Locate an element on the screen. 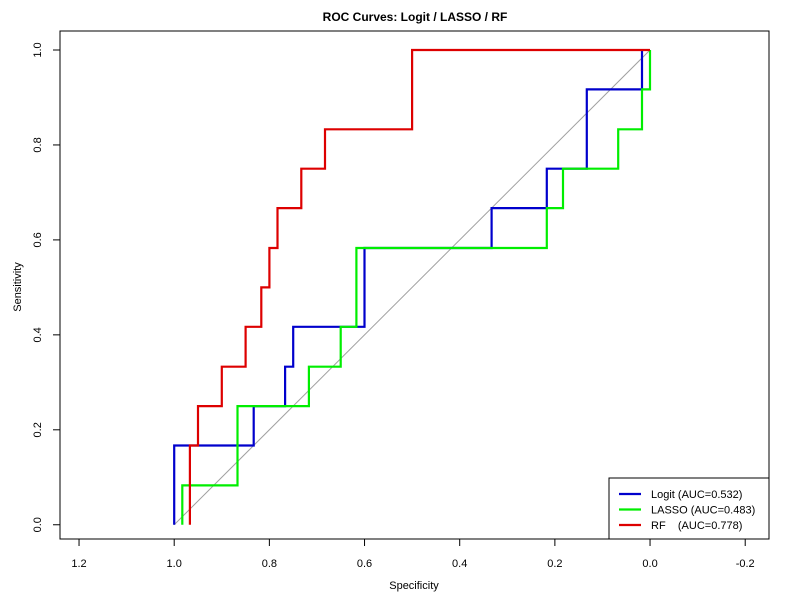 The width and height of the screenshot is (800, 600). x-axis-label: Specificity is located at coordinates (414, 586).